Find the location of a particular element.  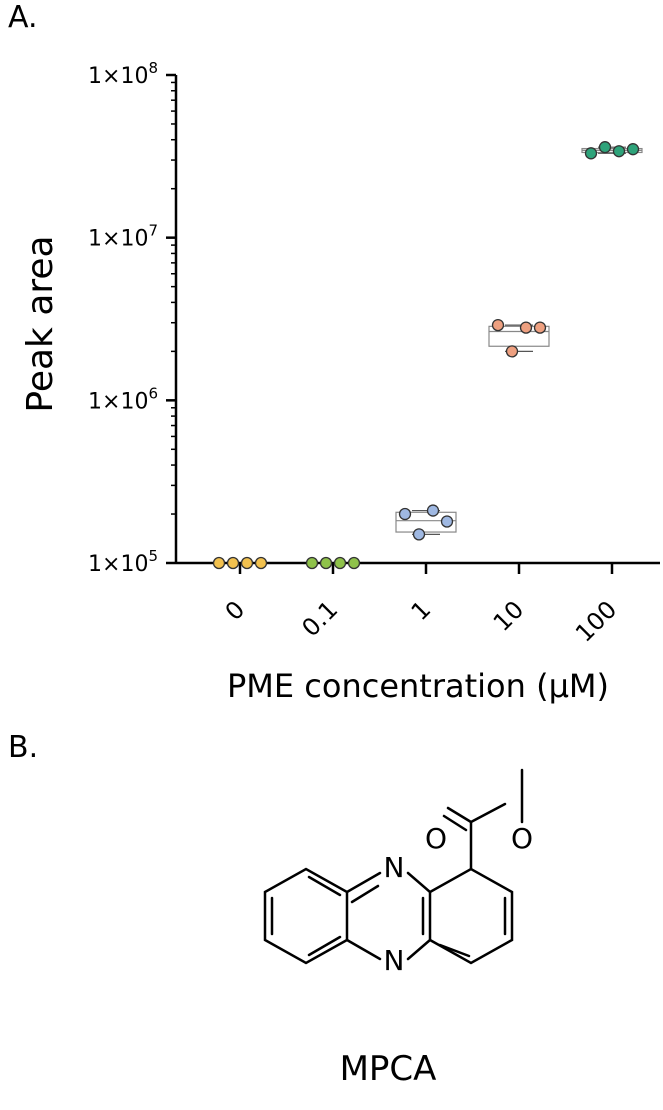

compound-name: MPCA is located at coordinates (388, 1069).